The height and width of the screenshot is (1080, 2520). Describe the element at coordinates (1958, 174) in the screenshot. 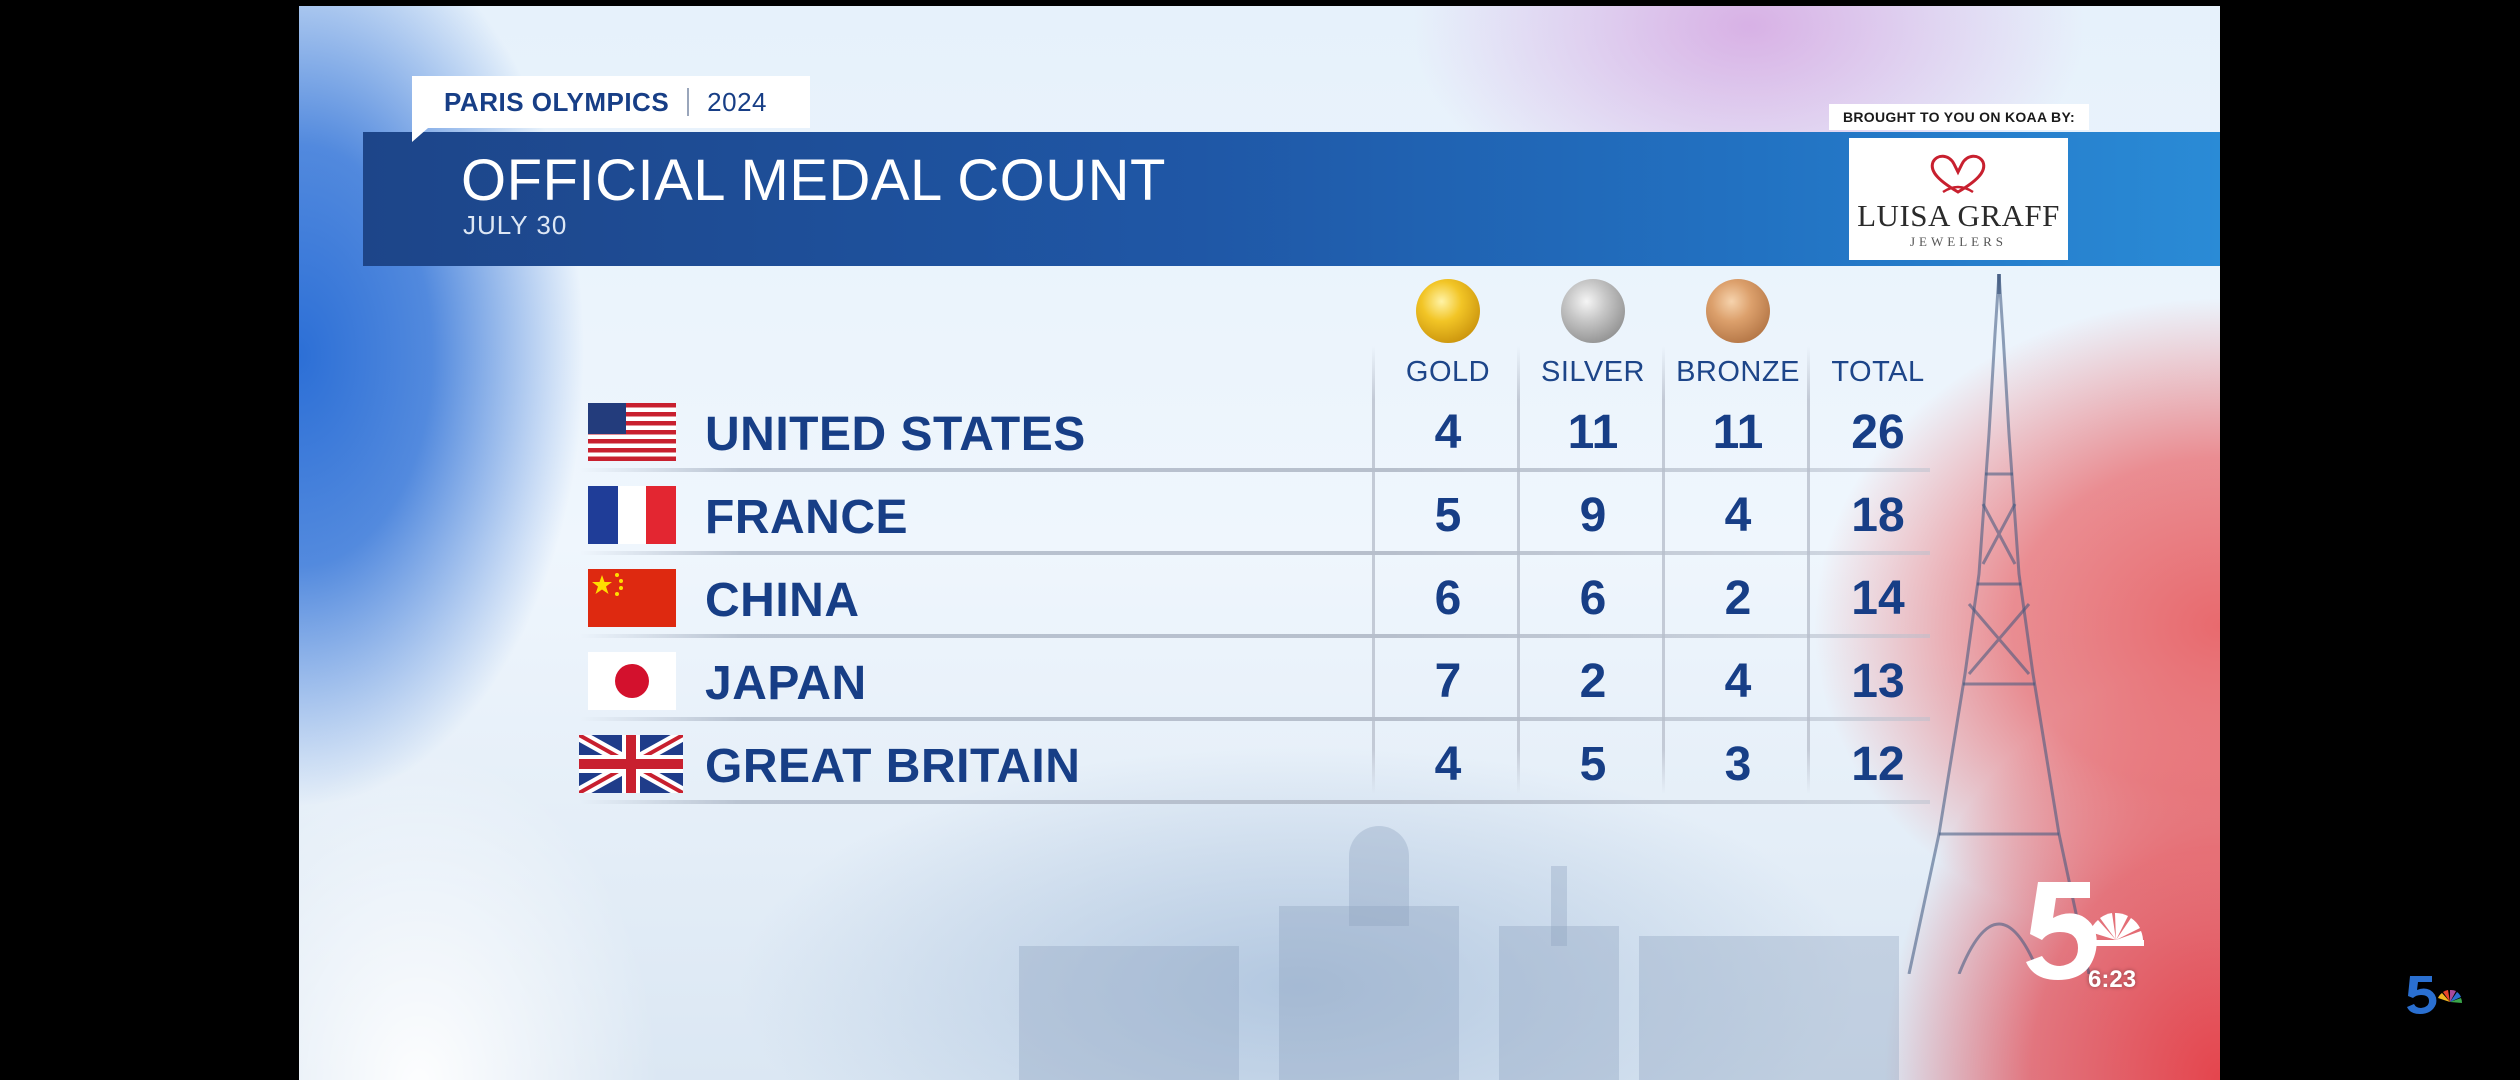

I see `heart-logo-icon` at that location.